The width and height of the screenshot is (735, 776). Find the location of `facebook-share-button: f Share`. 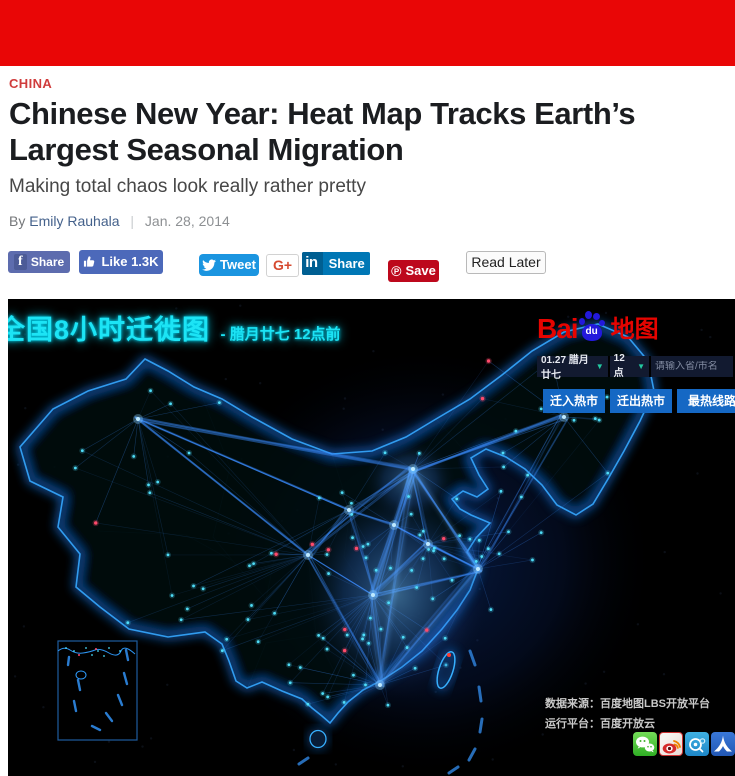

facebook-share-button: f Share is located at coordinates (39, 262).